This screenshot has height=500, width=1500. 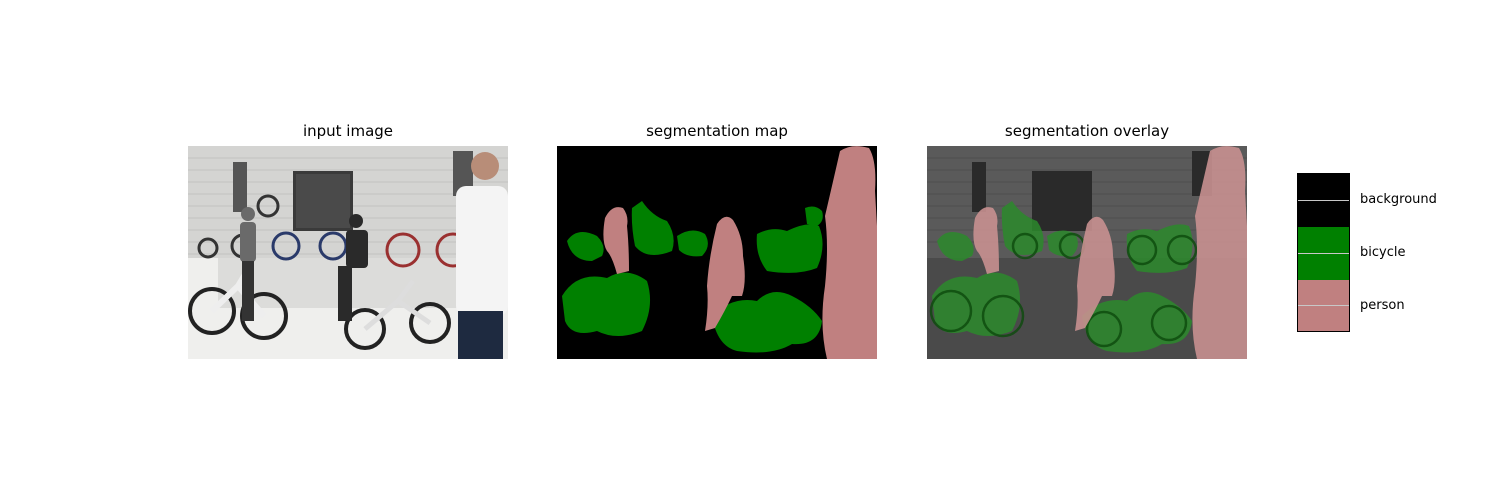 I want to click on segmentation-overlay-title: segmentation overlay, so click(x=1087, y=131).